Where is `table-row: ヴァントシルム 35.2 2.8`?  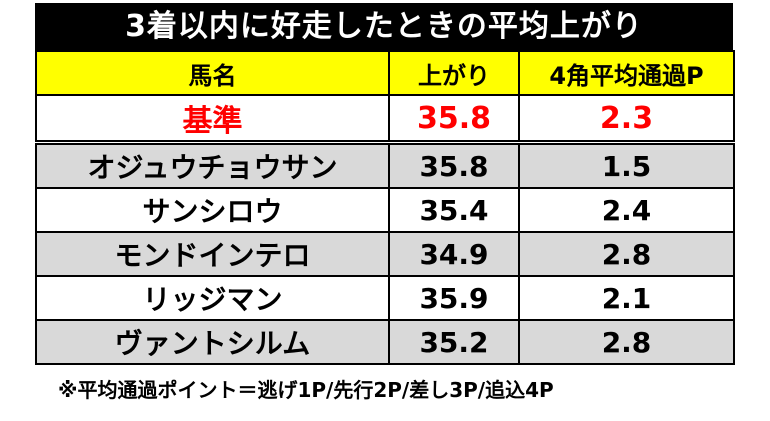 table-row: ヴァントシルム 35.2 2.8 is located at coordinates (385, 342).